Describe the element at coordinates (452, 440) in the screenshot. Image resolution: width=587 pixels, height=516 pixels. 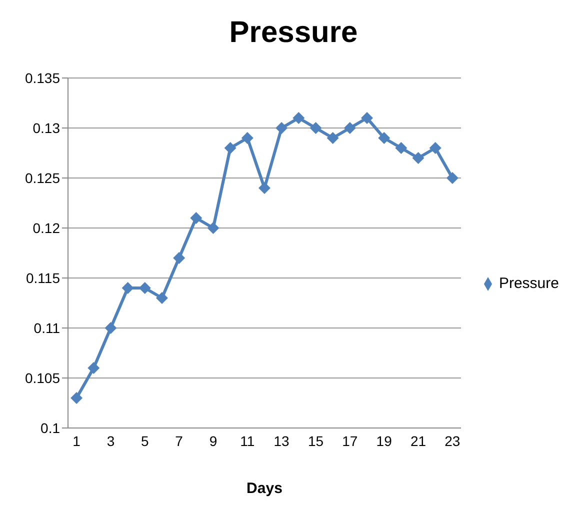
I see `x-tick-label: 23` at that location.